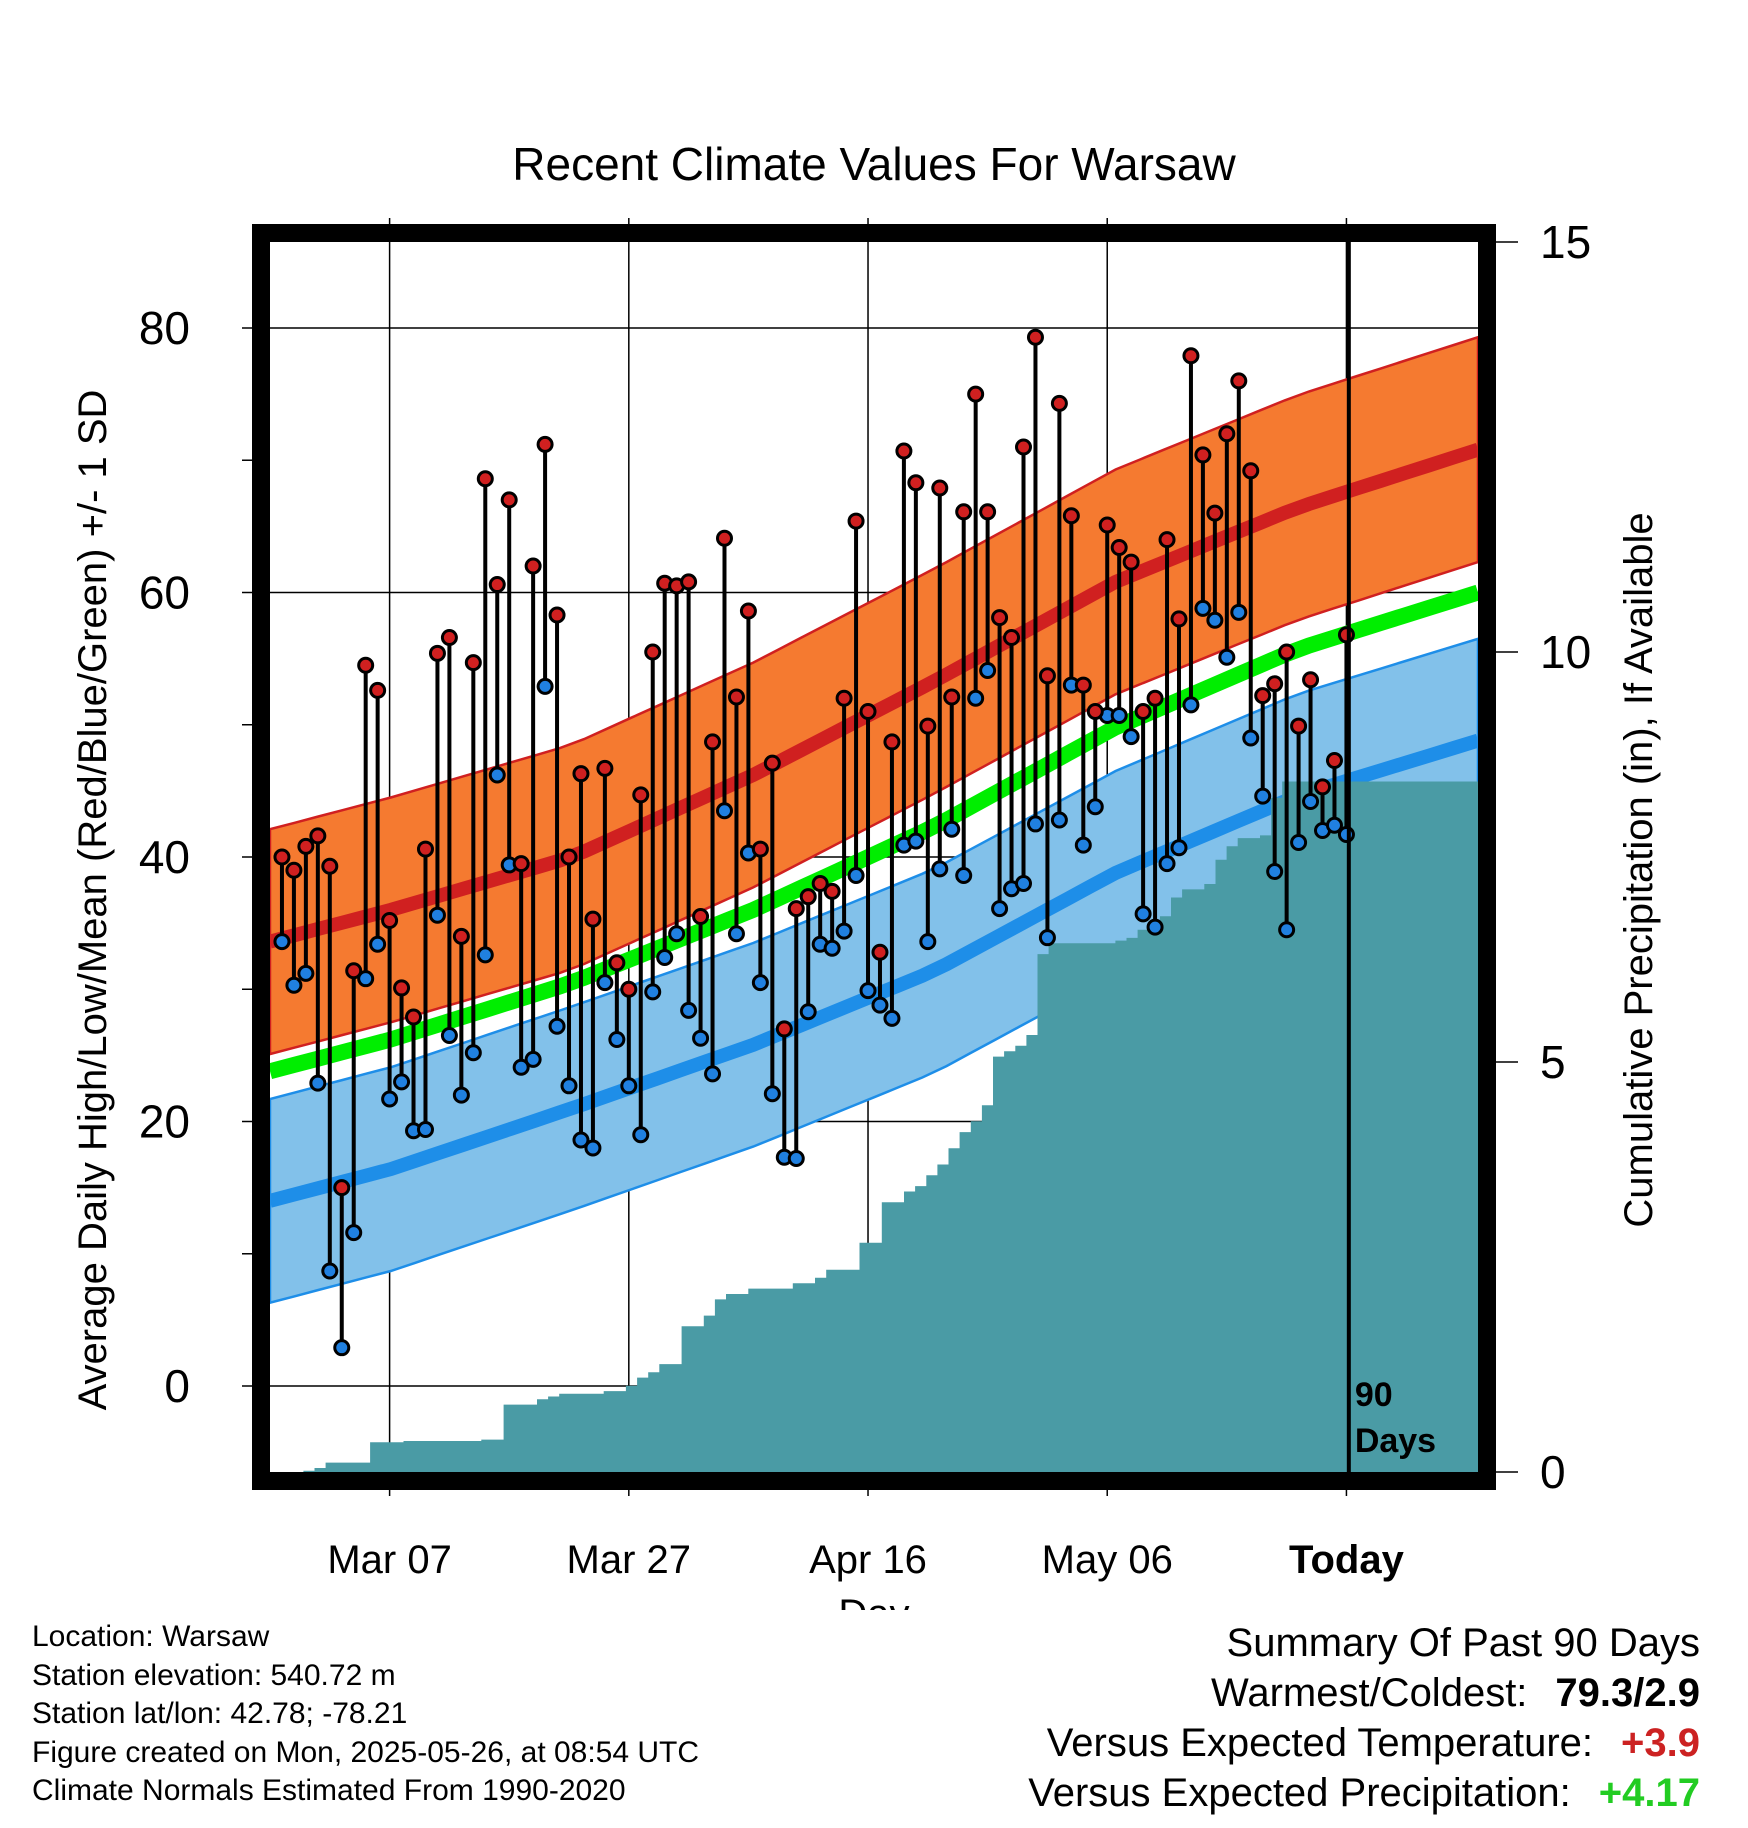  I want to click on precip-label: Versus Expected Precipitation:, so click(1299, 1793).